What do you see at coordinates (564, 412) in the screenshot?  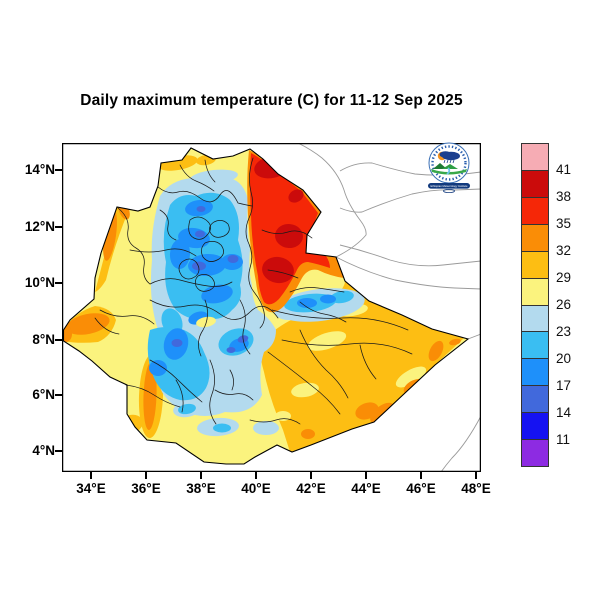 I see `colorbar-label: 14` at bounding box center [564, 412].